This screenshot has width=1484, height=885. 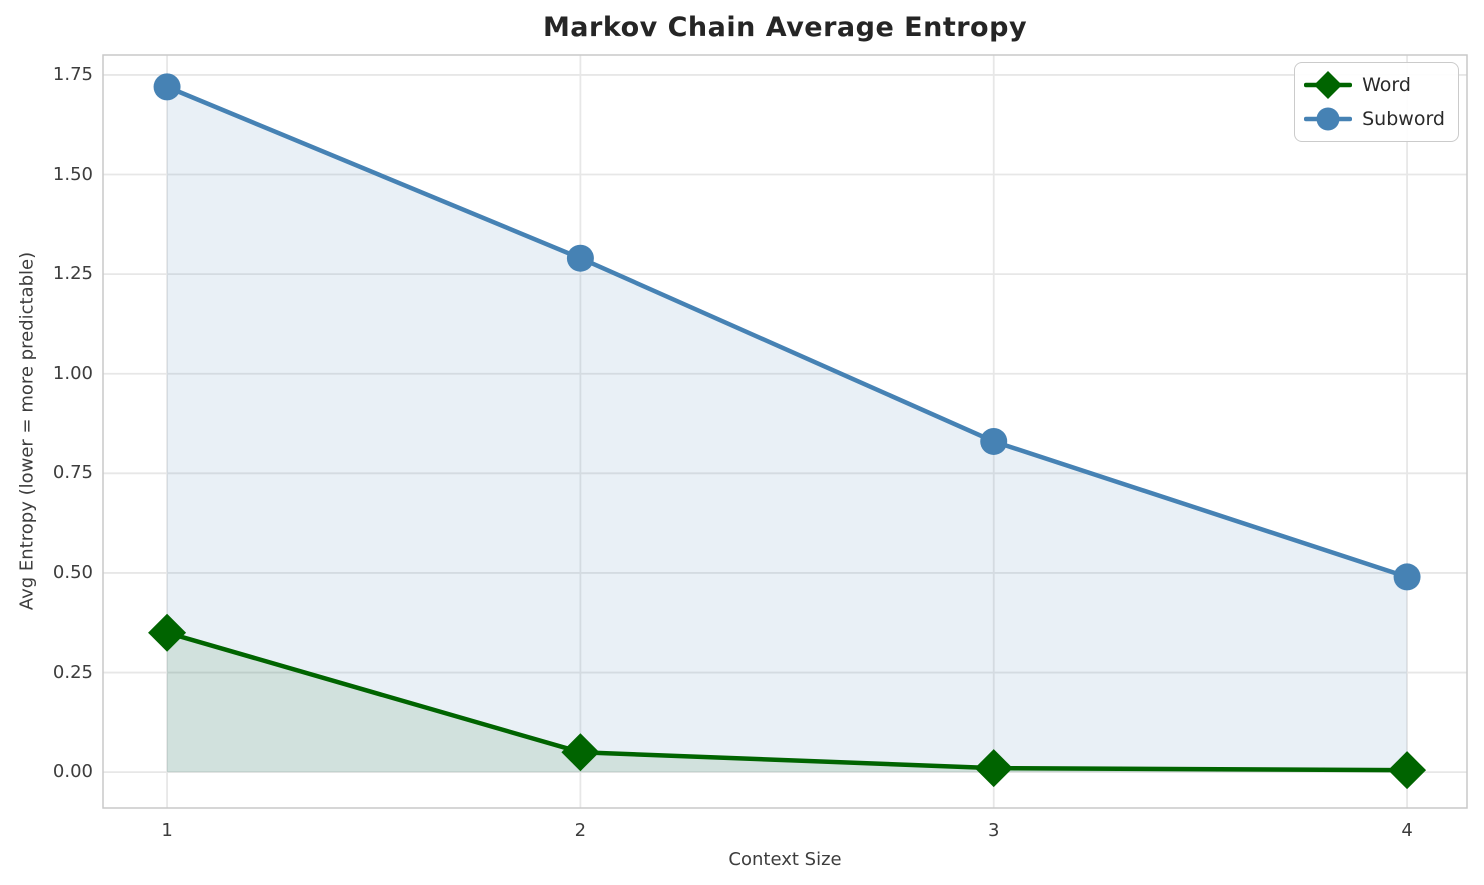 I want to click on circle-marker-icon, so click(x=1328, y=119).